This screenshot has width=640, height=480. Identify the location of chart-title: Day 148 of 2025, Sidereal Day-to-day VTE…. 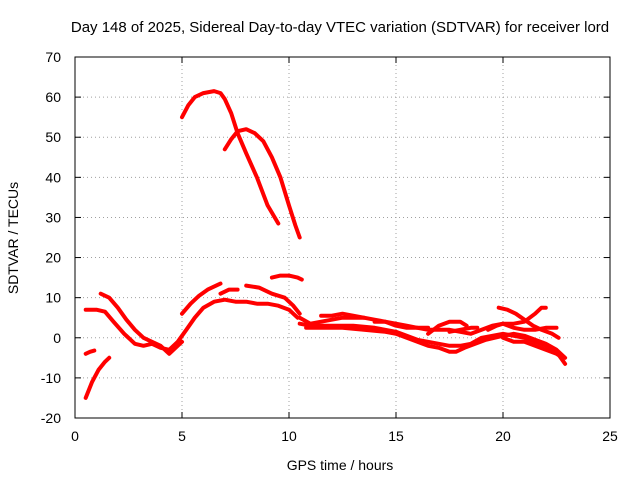
(340, 27).